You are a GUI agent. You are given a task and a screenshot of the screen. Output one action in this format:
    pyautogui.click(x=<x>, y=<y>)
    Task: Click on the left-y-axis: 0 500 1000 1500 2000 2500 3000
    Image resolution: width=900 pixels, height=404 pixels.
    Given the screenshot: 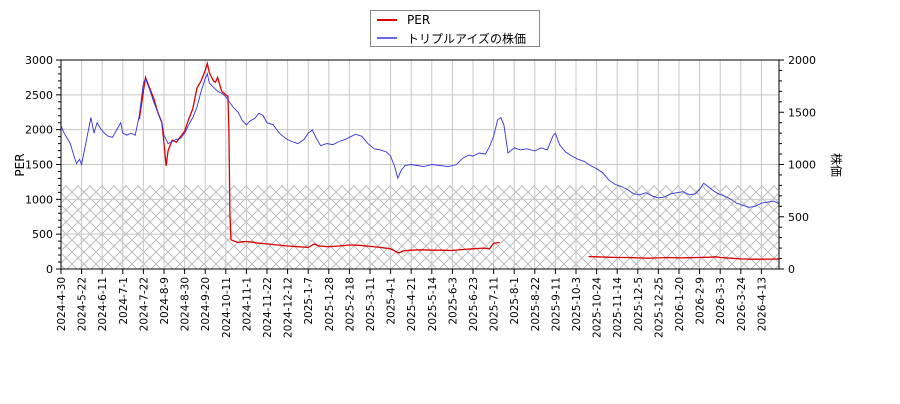 What is the action you would take?
    pyautogui.click(x=43, y=165)
    